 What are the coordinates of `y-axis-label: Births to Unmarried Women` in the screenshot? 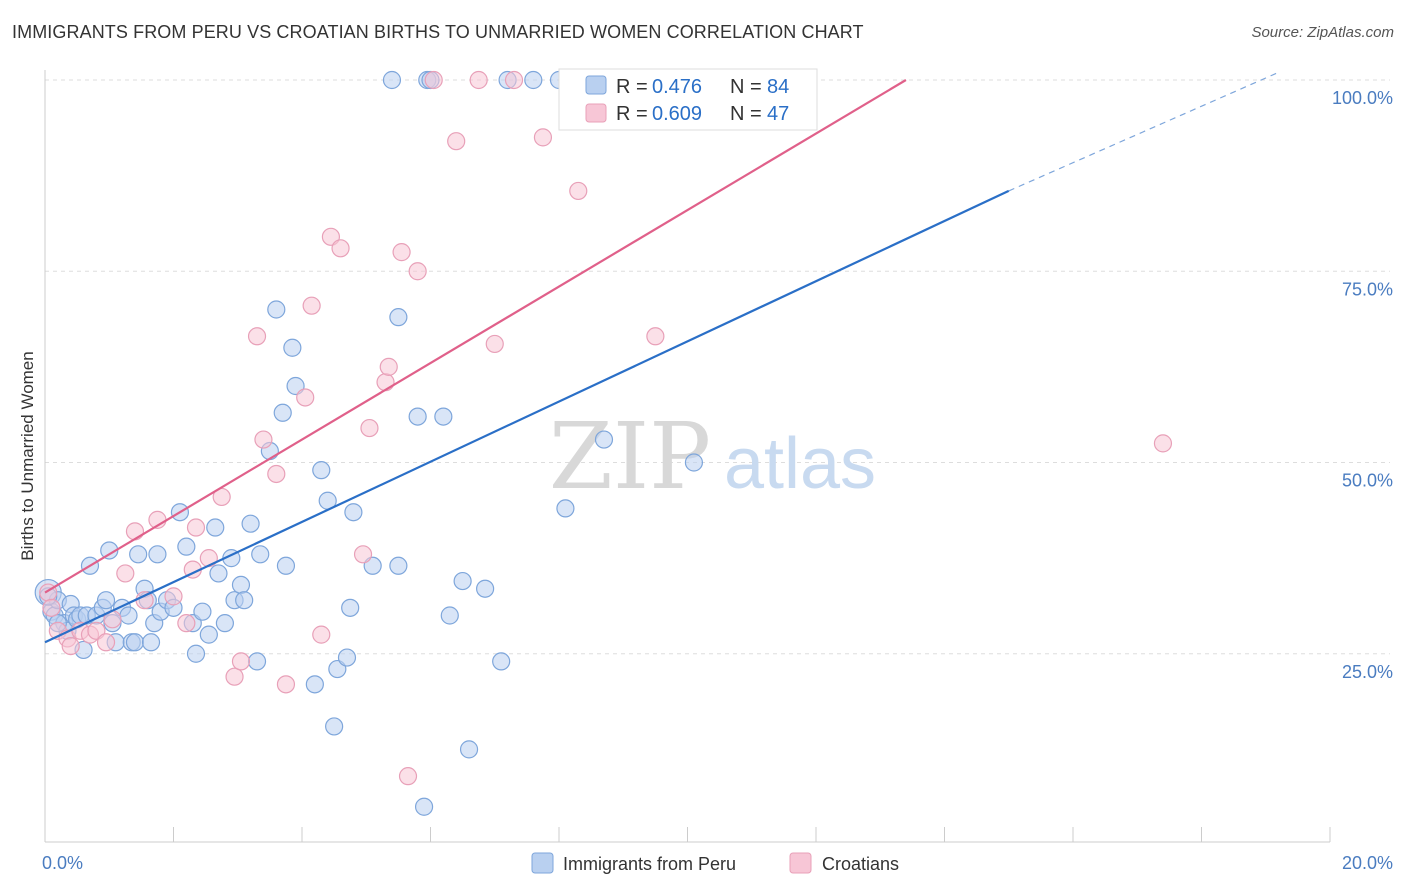 It's located at (27, 455).